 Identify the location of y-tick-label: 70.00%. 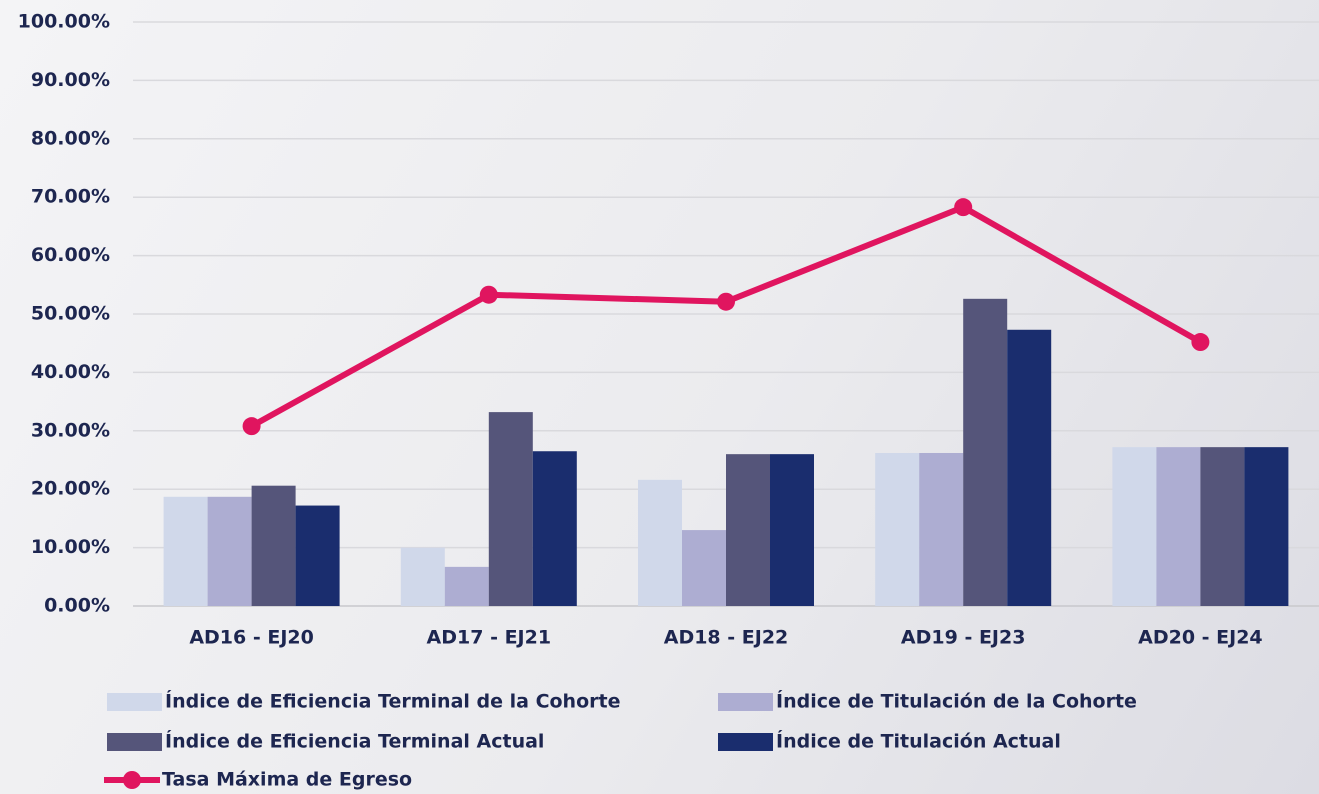
(70, 197).